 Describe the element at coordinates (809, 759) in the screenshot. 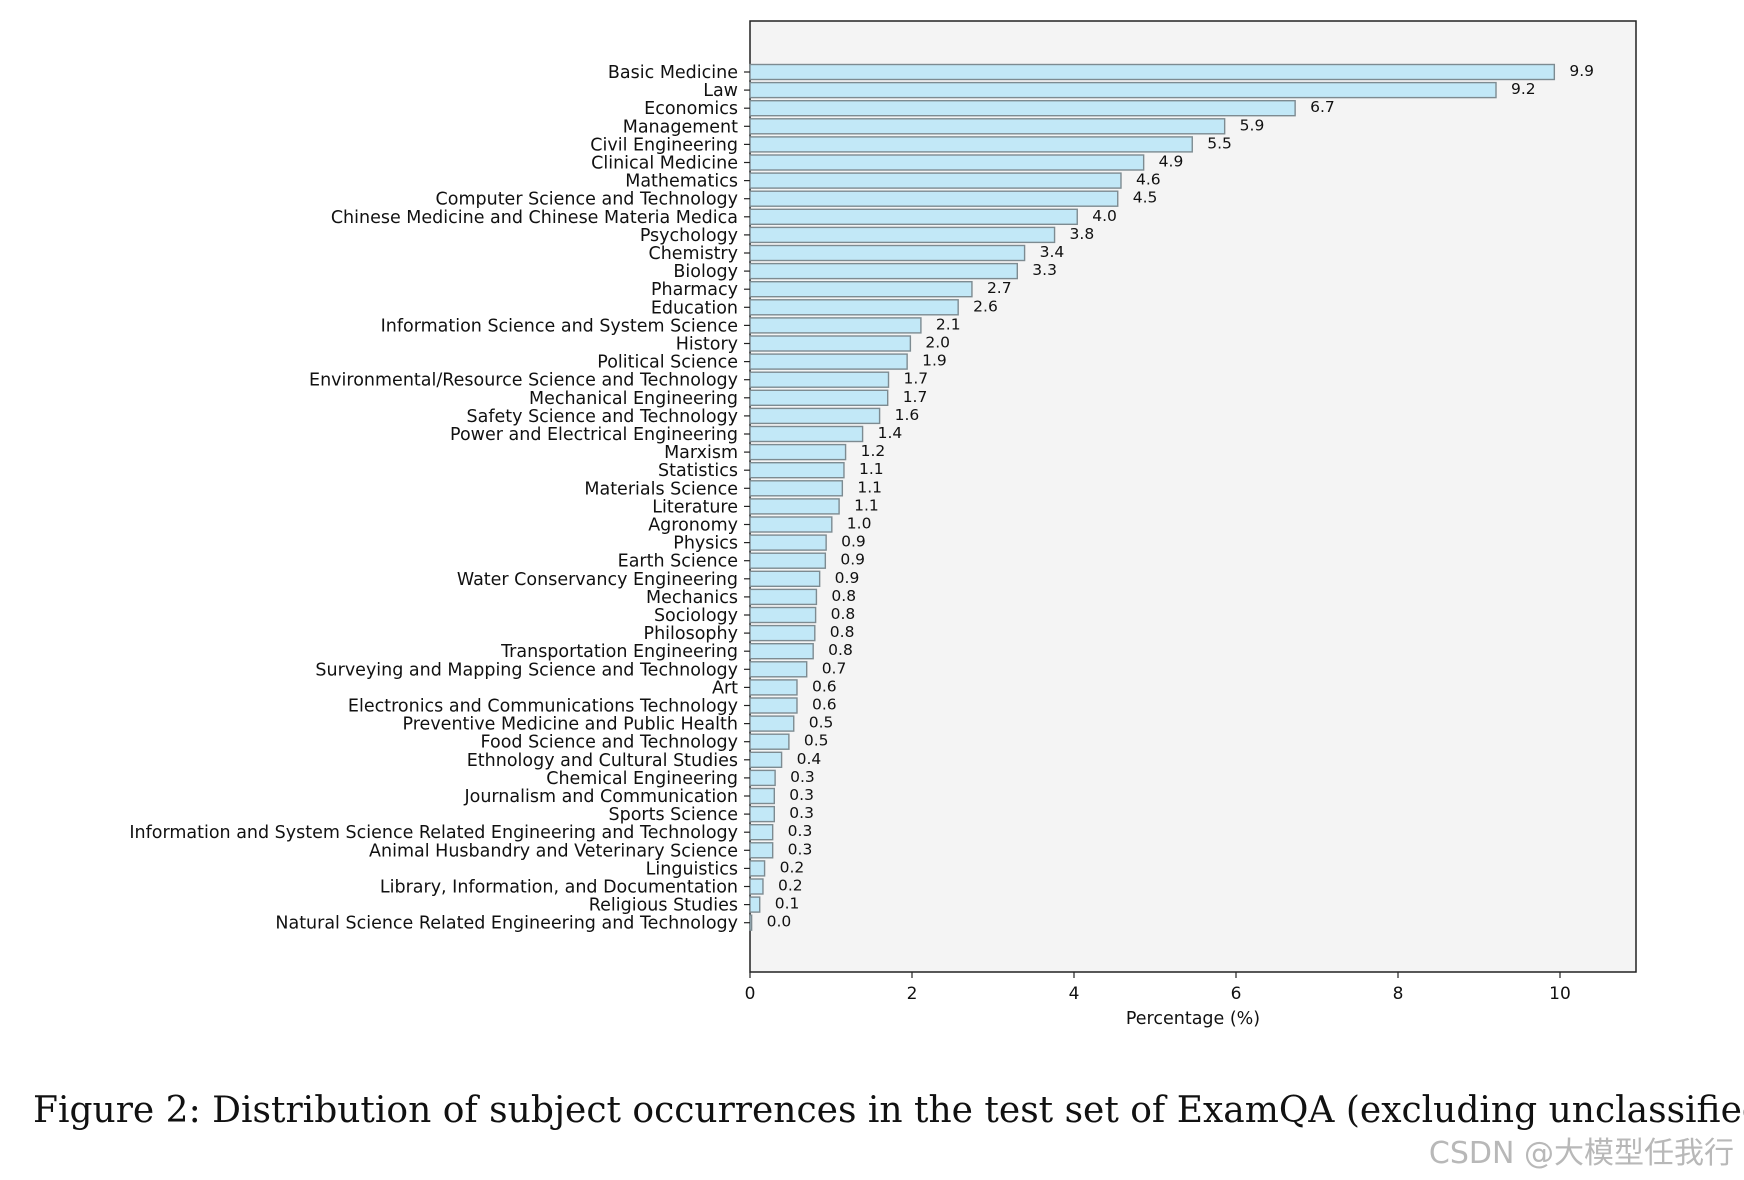

I see `value-label: 0.4` at that location.